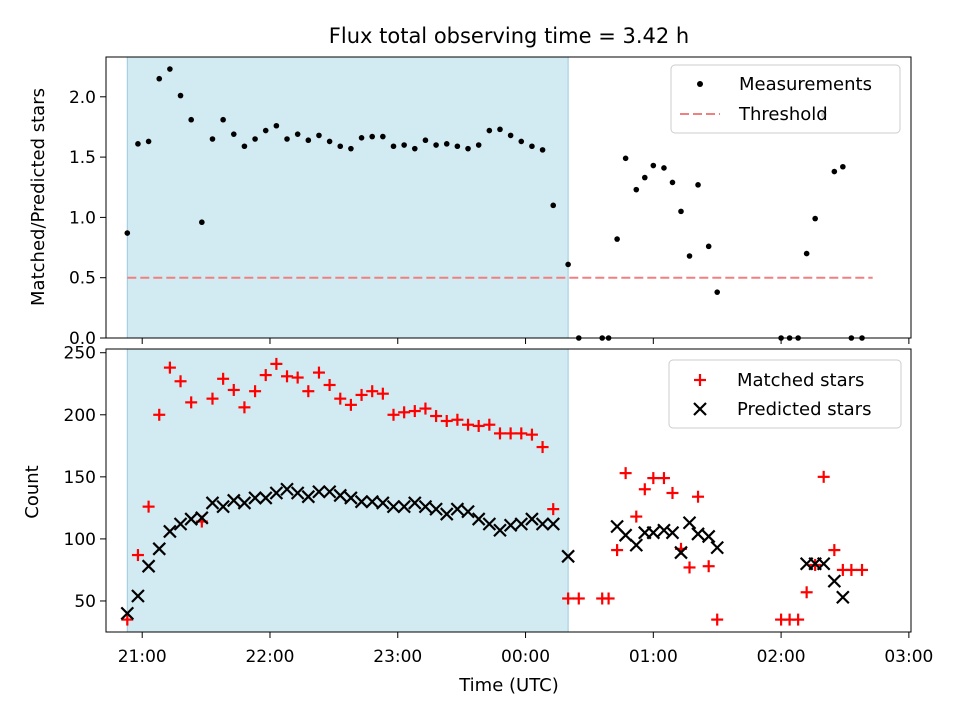  Describe the element at coordinates (700, 84) in the screenshot. I see `measurements-legend-marker` at that location.